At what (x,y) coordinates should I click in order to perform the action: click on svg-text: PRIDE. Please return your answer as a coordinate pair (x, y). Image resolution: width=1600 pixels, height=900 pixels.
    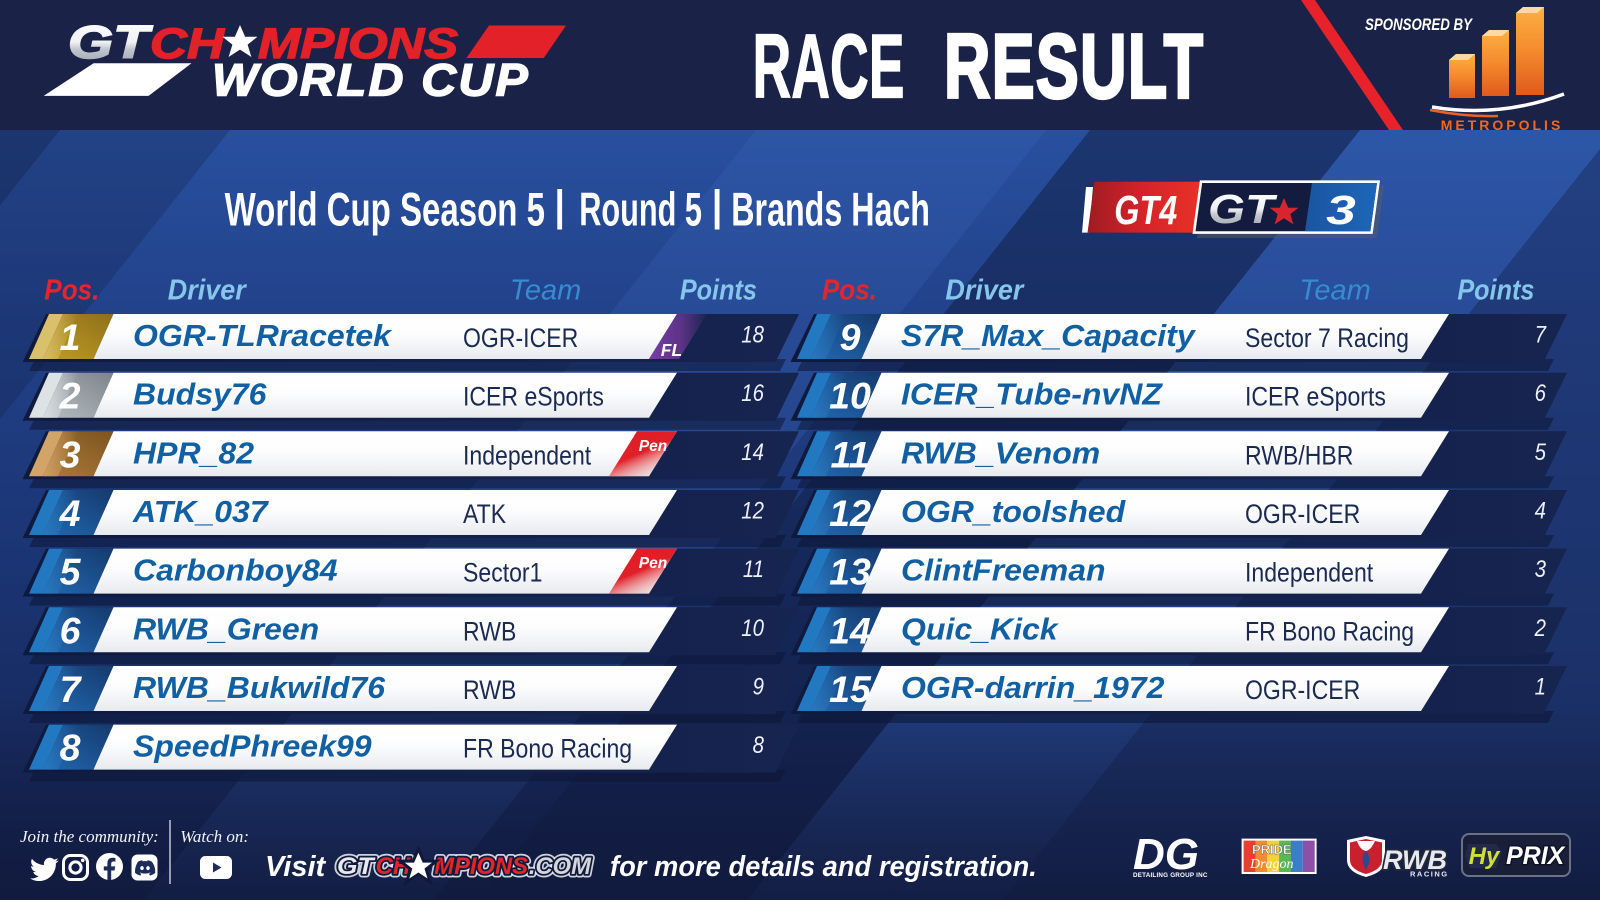
    Looking at the image, I should click on (1272, 849).